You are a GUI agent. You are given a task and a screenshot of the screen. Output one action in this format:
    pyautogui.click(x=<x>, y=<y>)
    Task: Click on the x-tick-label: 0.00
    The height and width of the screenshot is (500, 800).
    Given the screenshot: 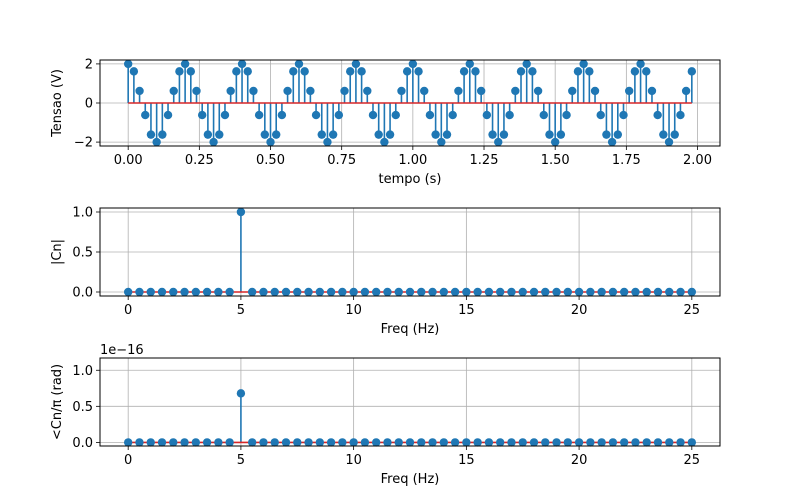 What is the action you would take?
    pyautogui.click(x=128, y=160)
    